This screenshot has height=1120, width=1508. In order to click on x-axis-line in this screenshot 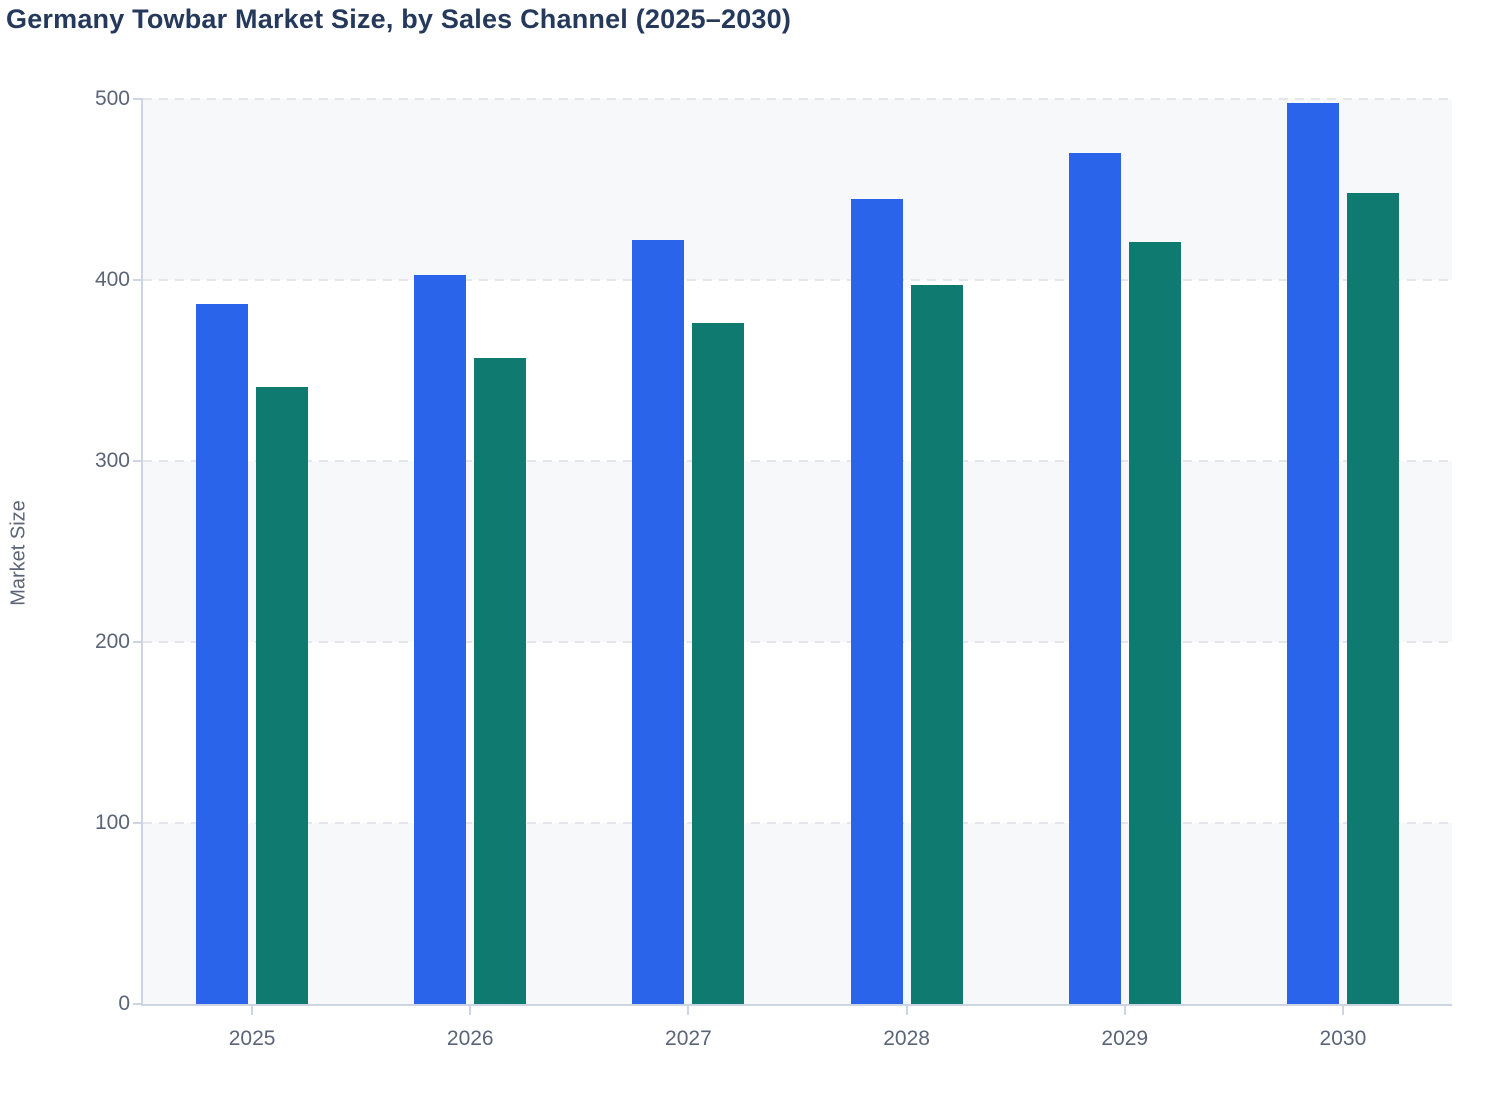, I will do `click(796, 1005)`.